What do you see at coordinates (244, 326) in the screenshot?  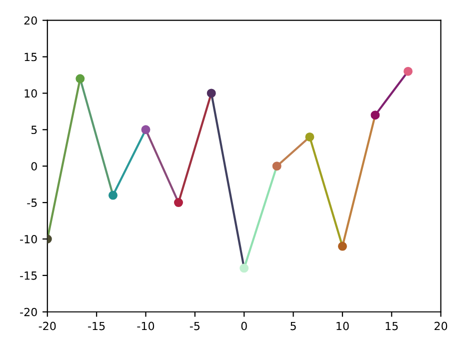 I see `x-tick-label: 0` at bounding box center [244, 326].